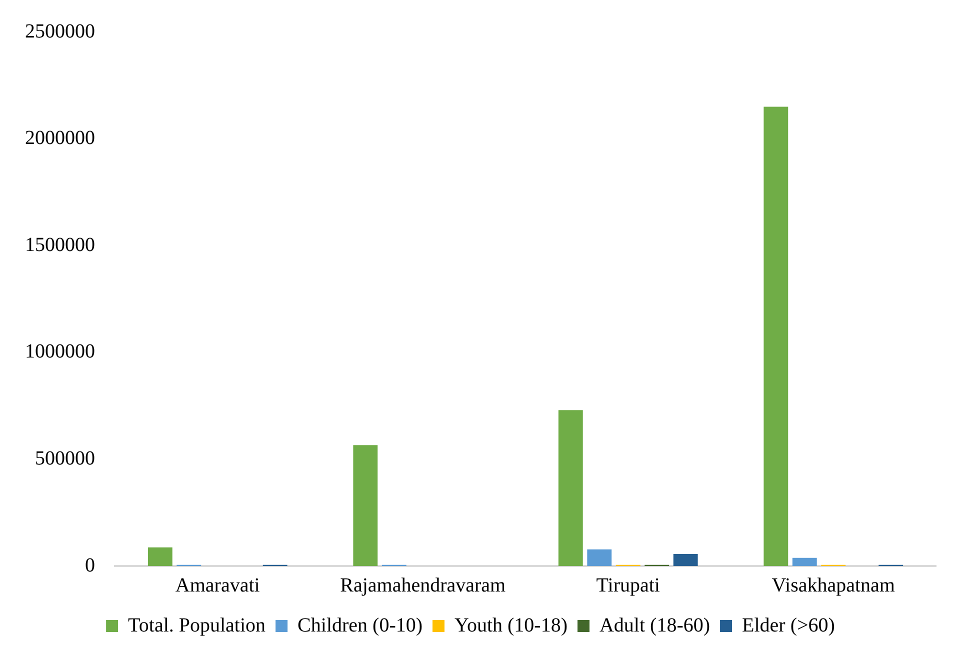 Image resolution: width=956 pixels, height=651 pixels. I want to click on x-tick-label: Amaravati, so click(217, 585).